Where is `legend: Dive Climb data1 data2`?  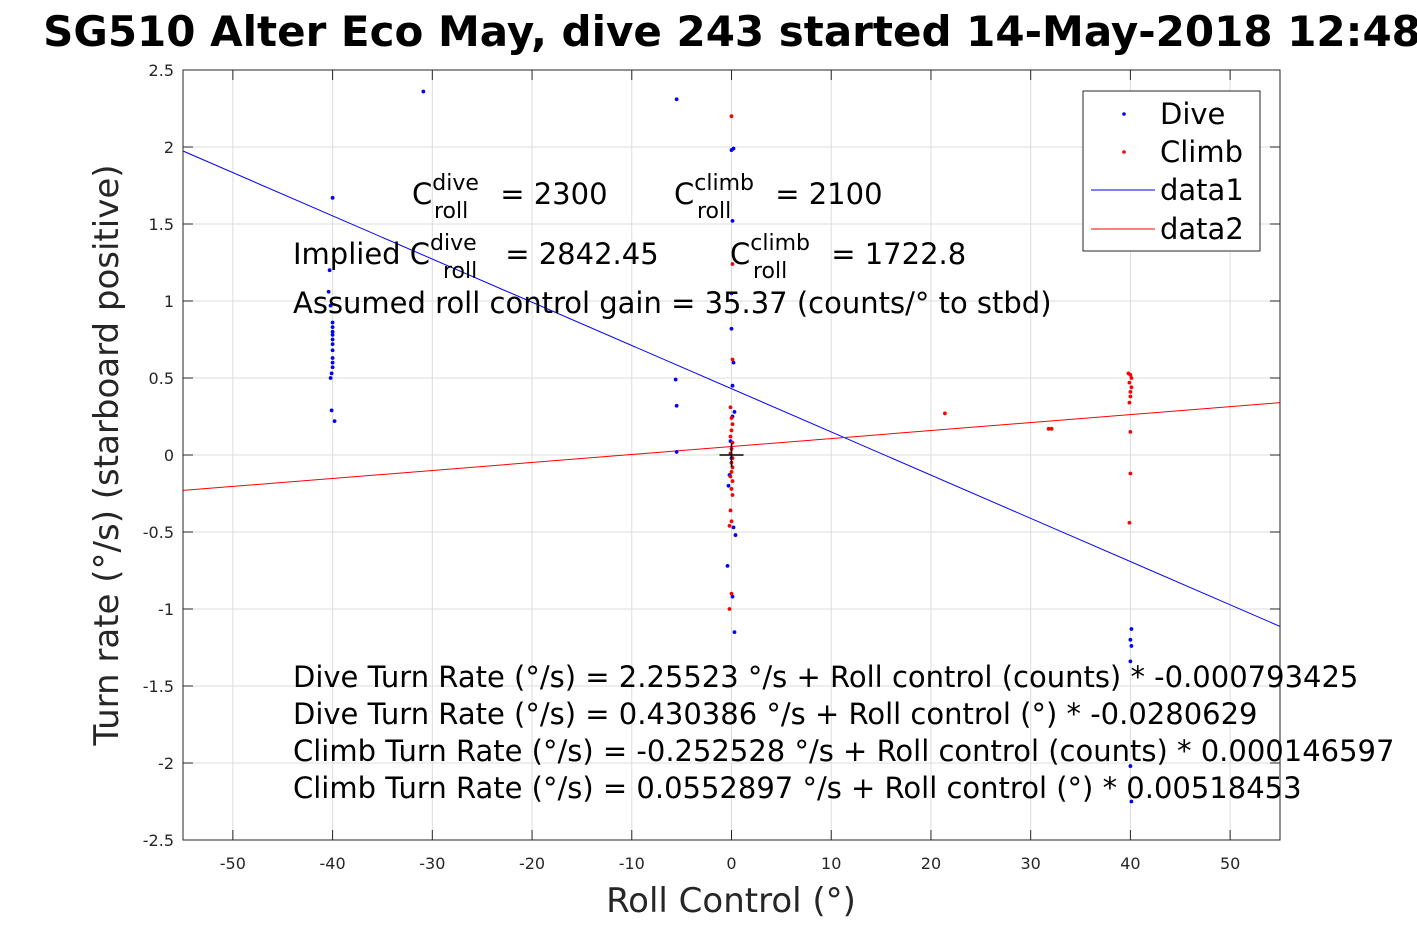 legend: Dive Climb data1 data2 is located at coordinates (1171, 171).